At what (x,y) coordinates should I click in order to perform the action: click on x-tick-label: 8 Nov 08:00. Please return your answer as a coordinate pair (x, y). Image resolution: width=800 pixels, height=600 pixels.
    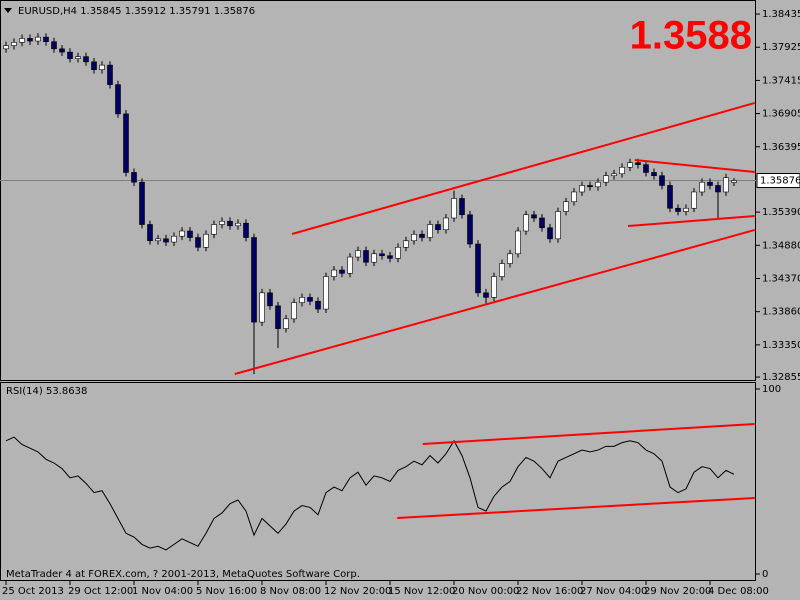
    Looking at the image, I should click on (290, 591).